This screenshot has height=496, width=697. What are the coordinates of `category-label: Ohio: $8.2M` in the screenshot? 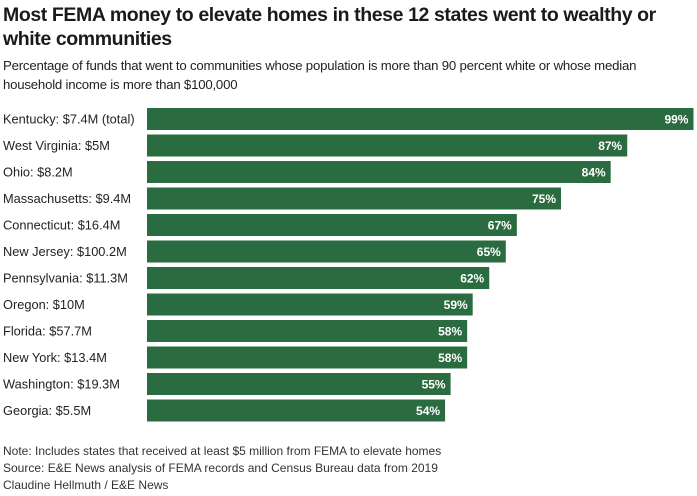 It's located at (38, 172).